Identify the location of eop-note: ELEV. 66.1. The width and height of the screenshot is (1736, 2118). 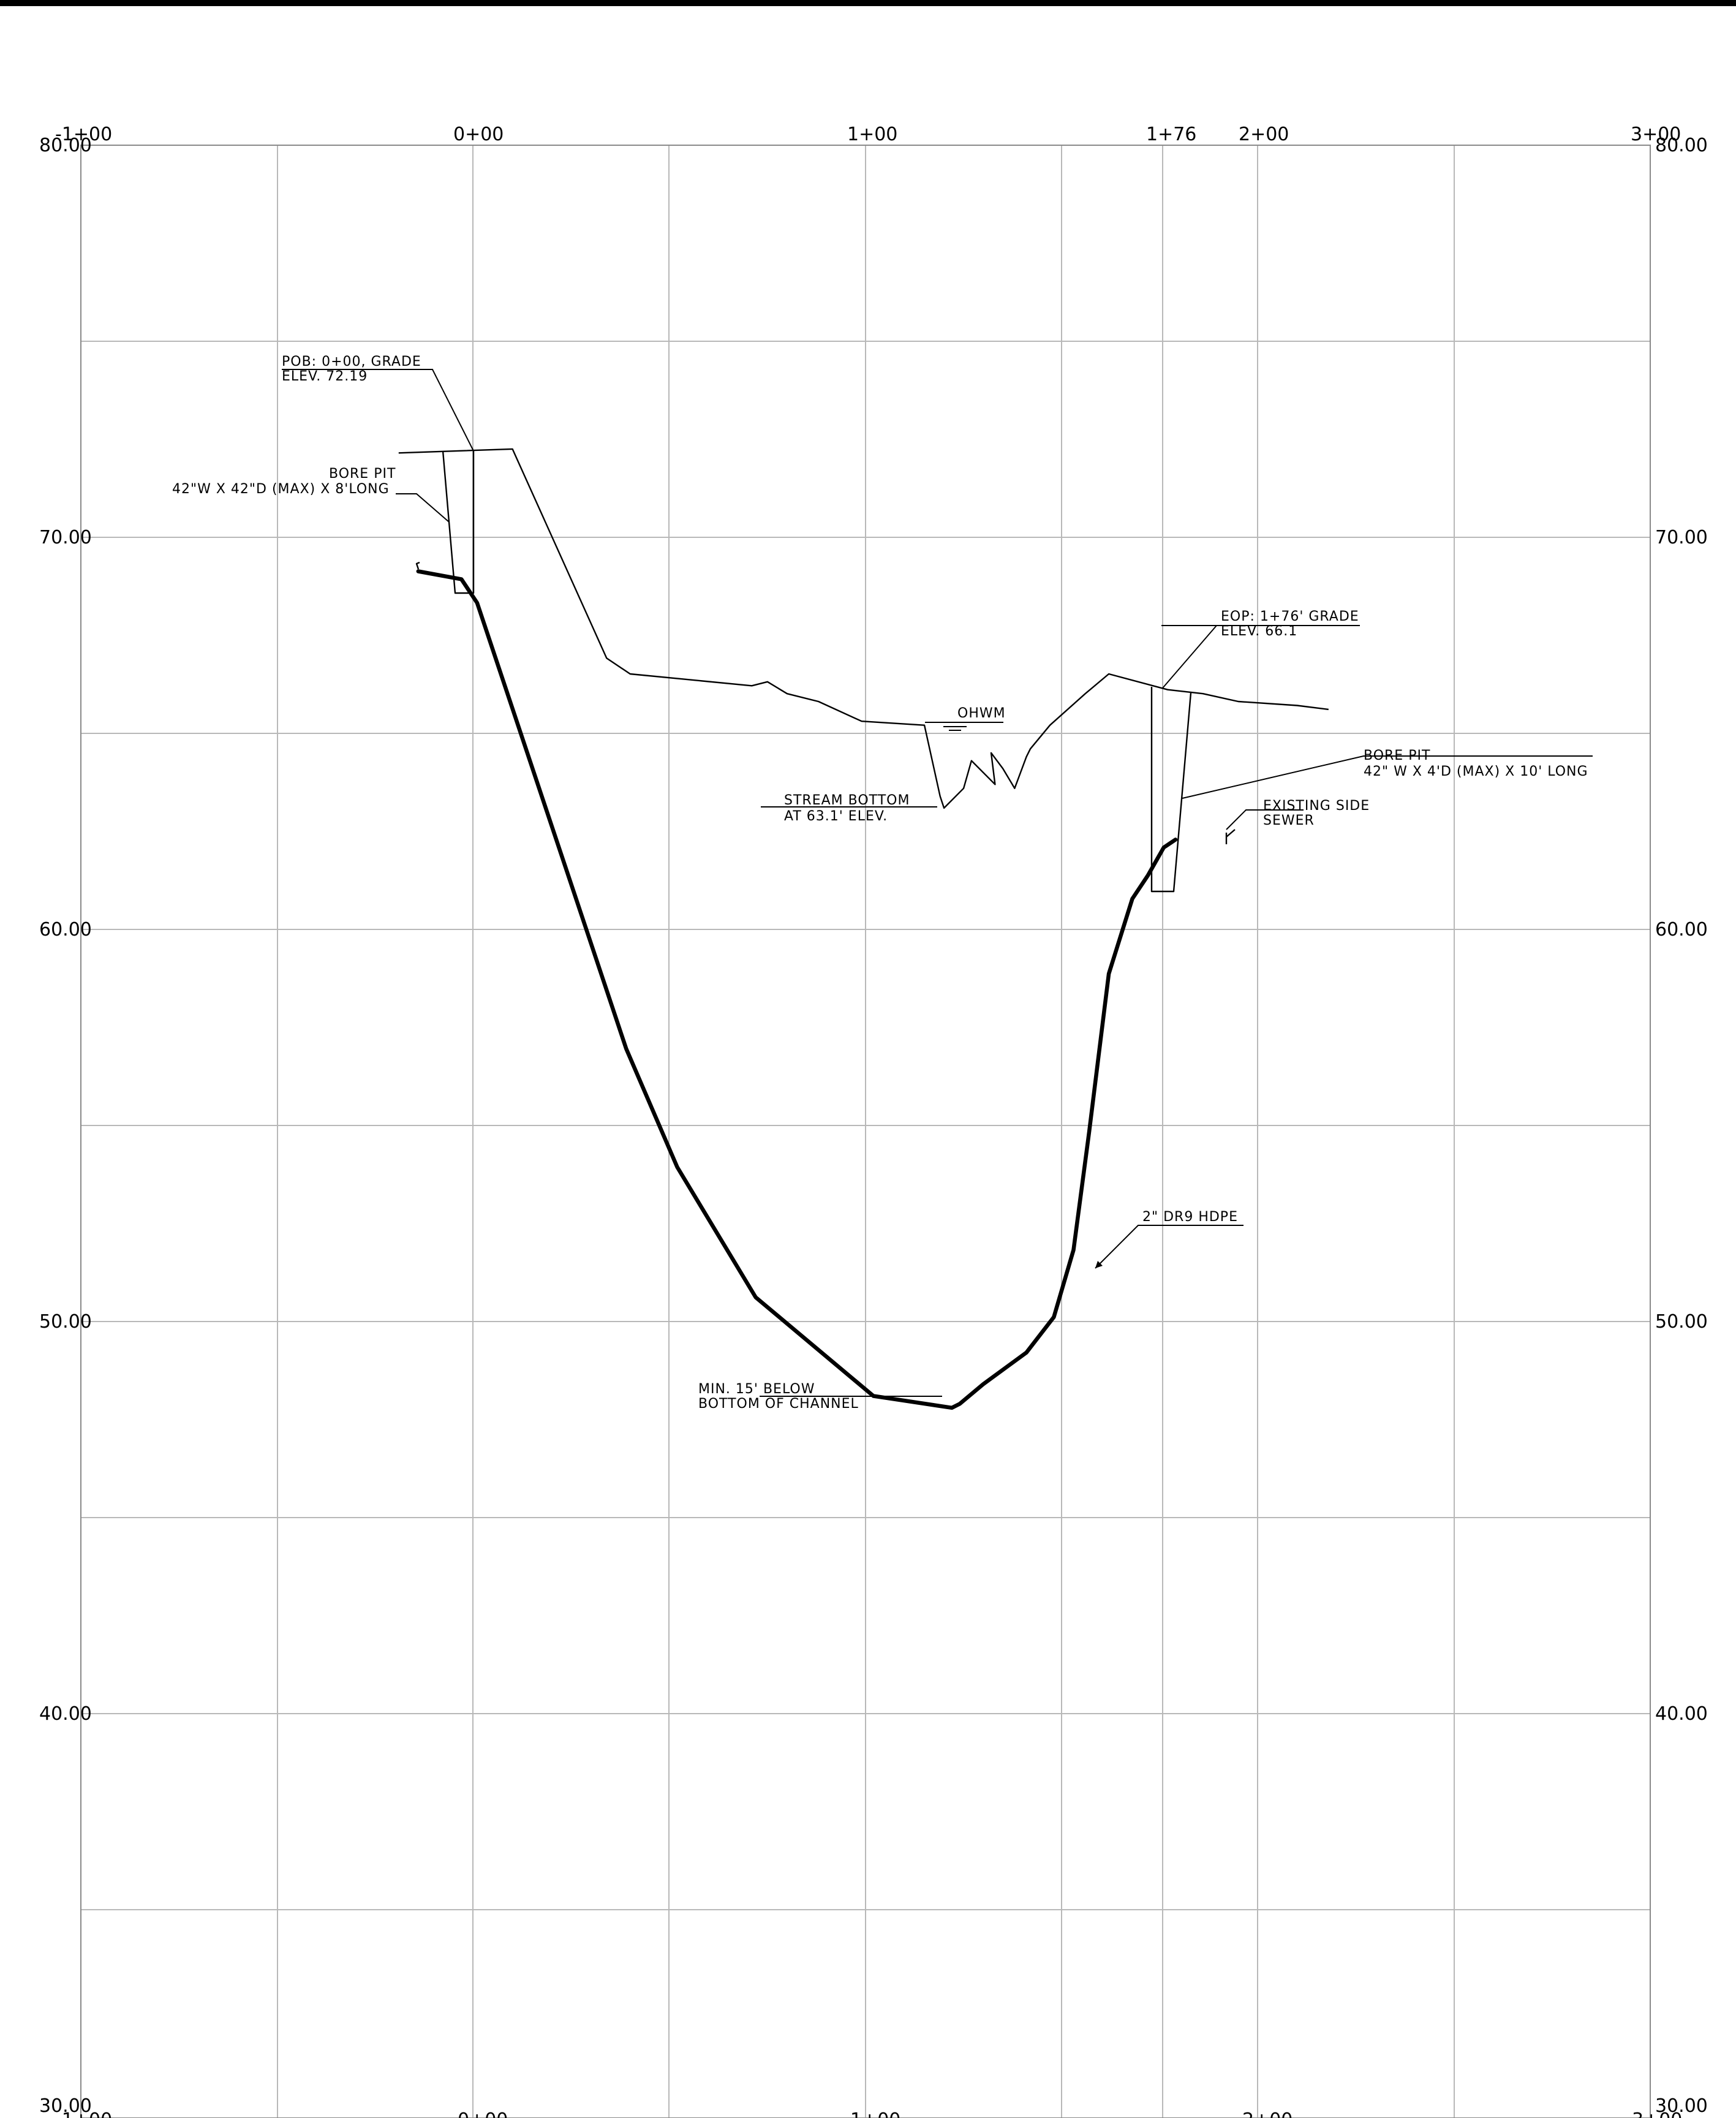
(1259, 632).